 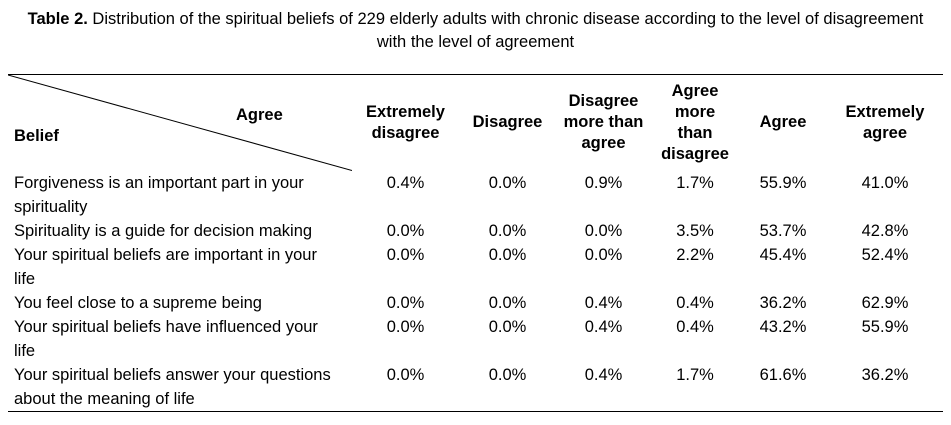 I want to click on corner-label-agree: Agree, so click(x=259, y=115).